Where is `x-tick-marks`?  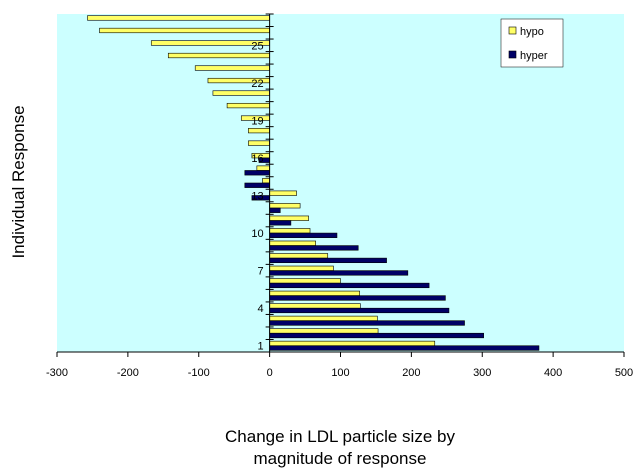
x-tick-marks is located at coordinates (340, 354).